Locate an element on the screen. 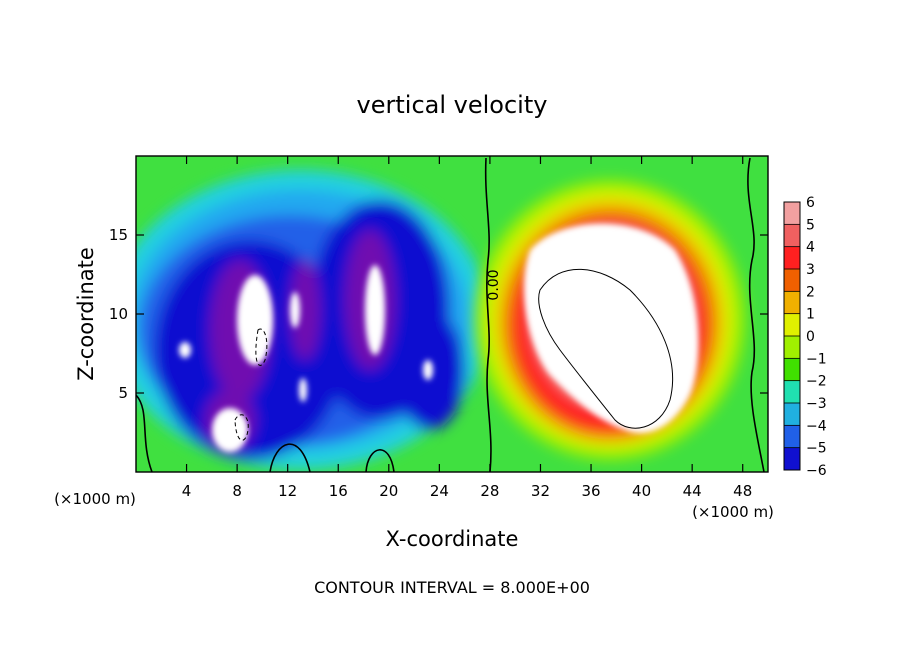 The width and height of the screenshot is (904, 654). contour-label: 0.00 is located at coordinates (494, 284).